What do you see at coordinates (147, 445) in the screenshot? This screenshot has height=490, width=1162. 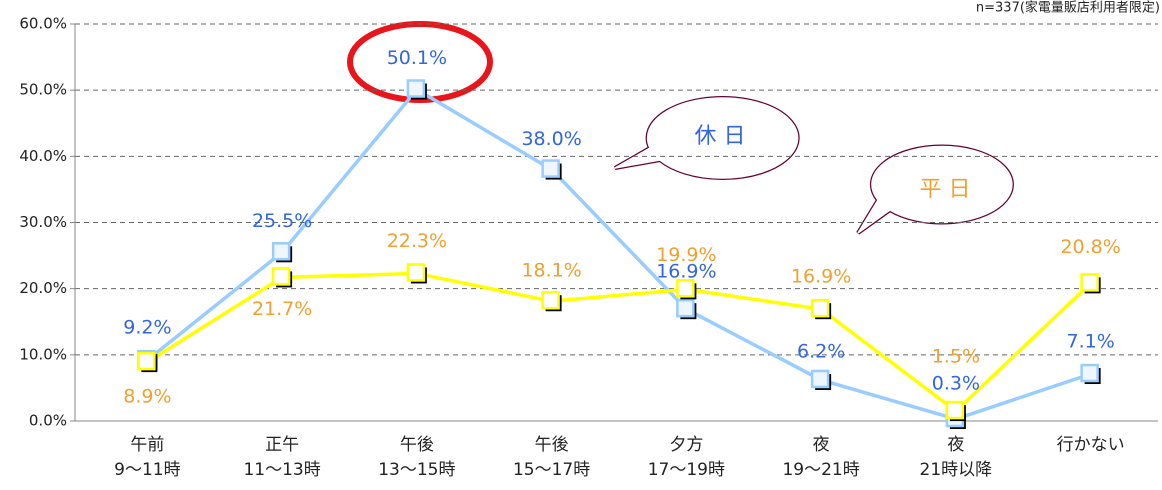 I see `x-tick-label: 午前` at bounding box center [147, 445].